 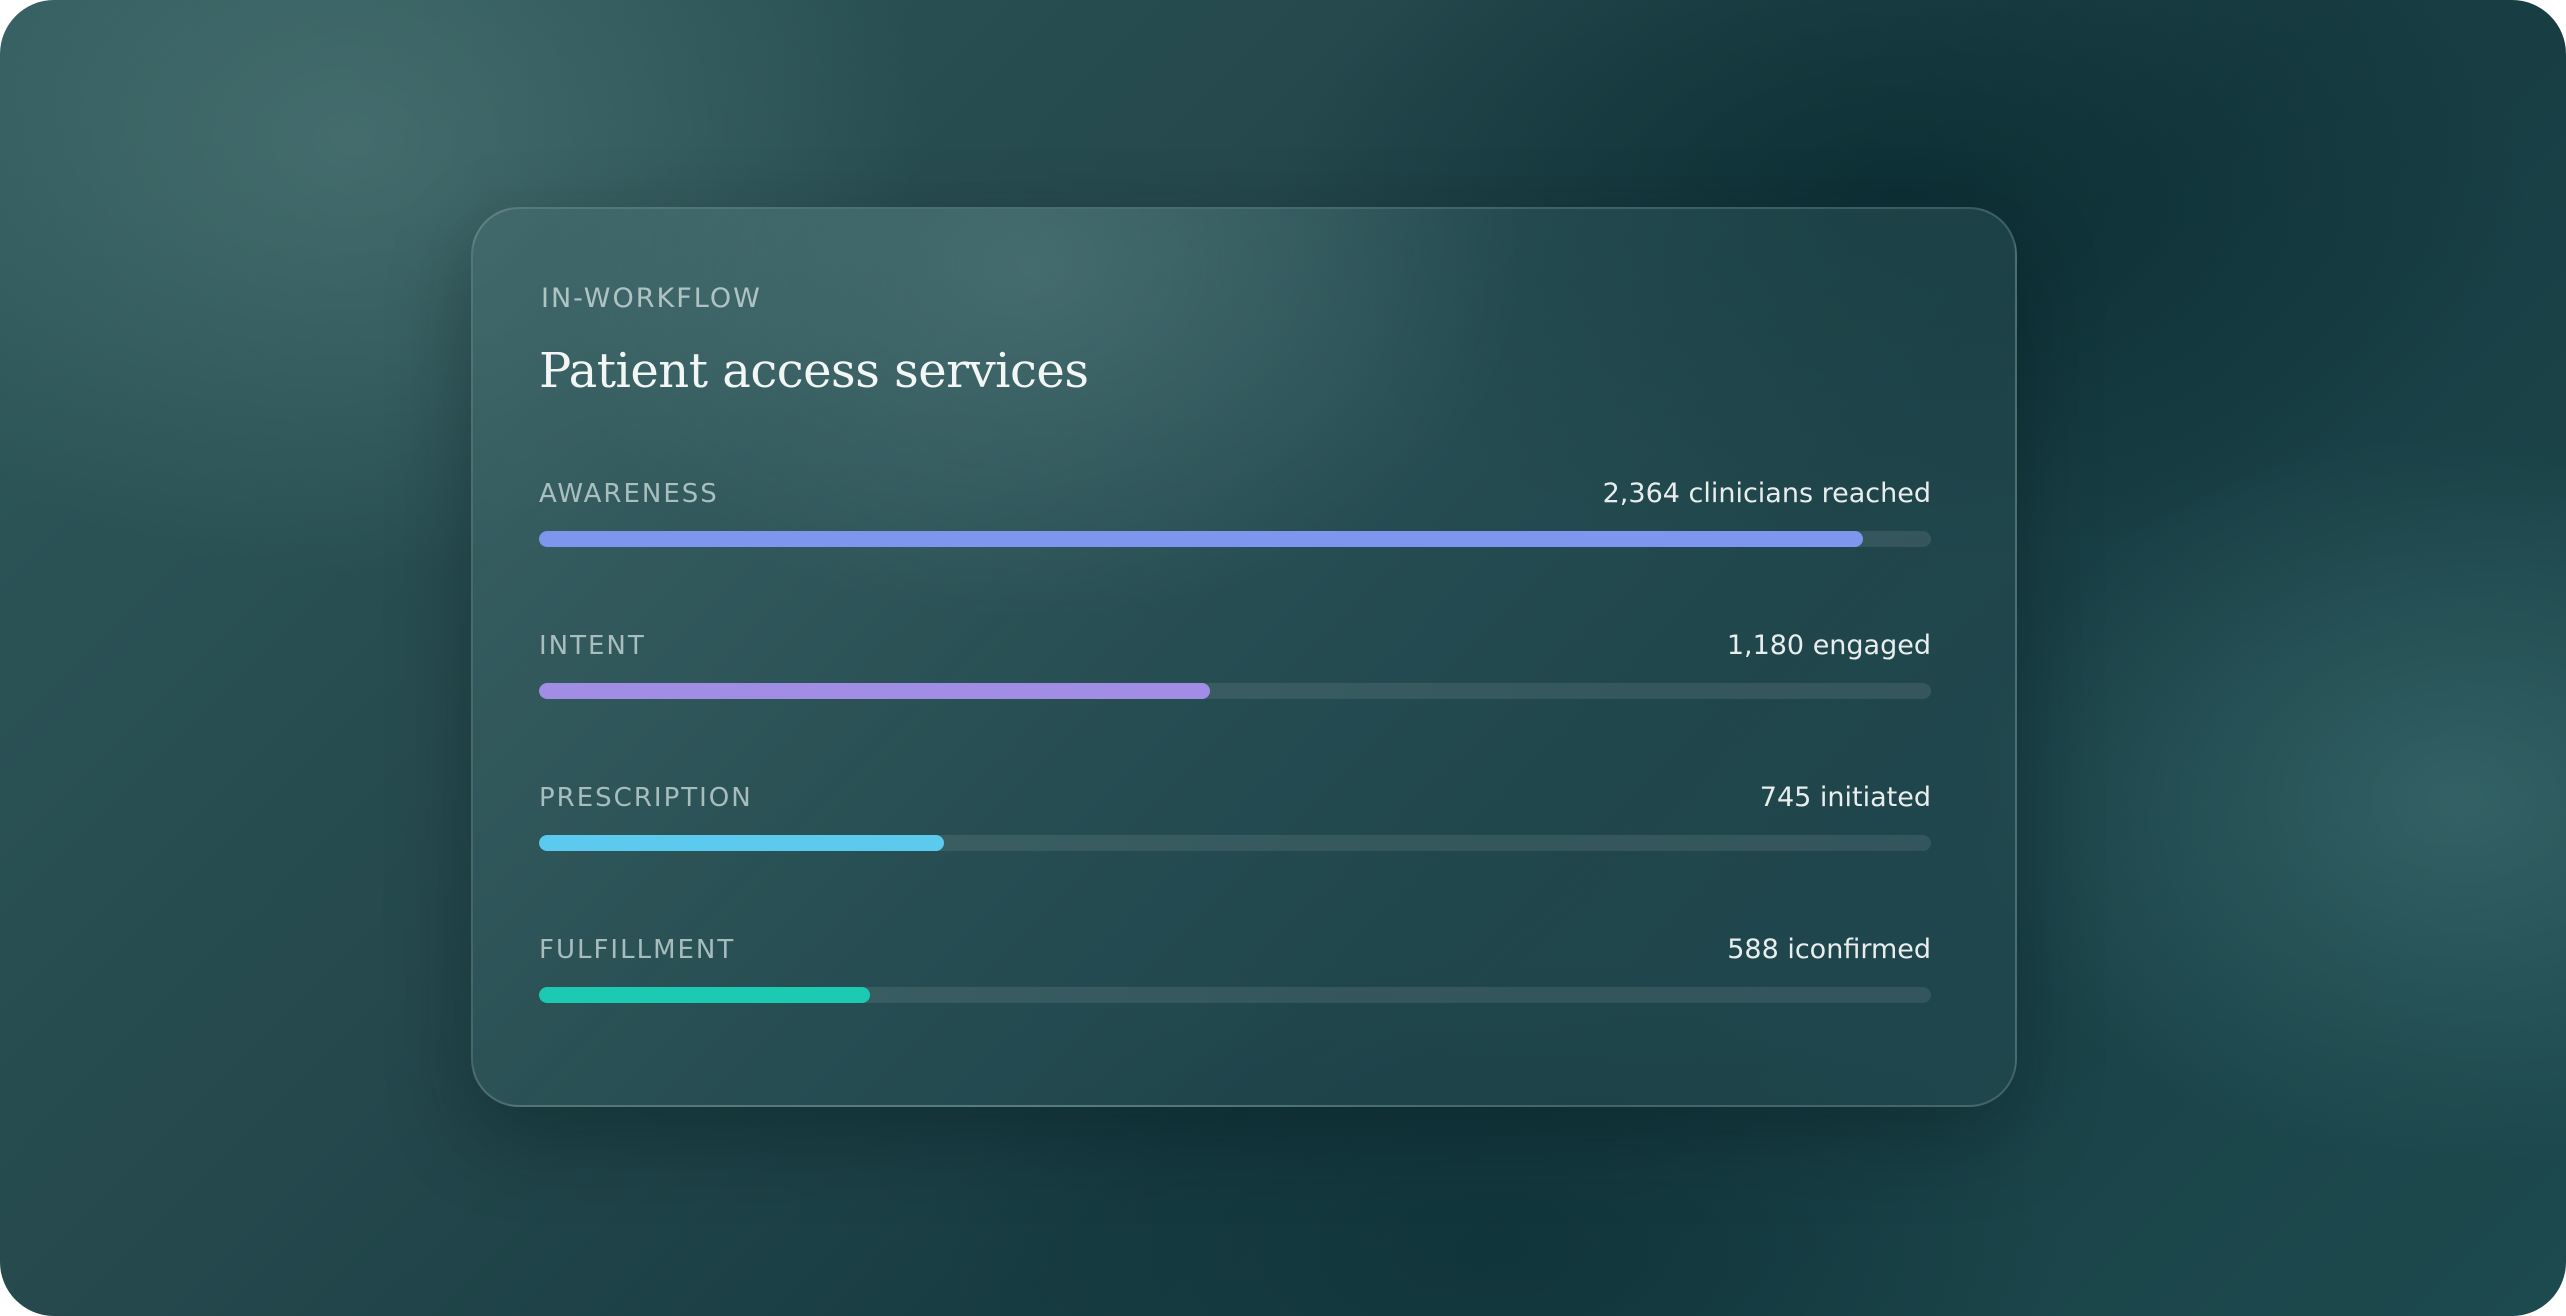 What do you see at coordinates (1766, 493) in the screenshot?
I see `metric-value: 2,364 clinicians reached` at bounding box center [1766, 493].